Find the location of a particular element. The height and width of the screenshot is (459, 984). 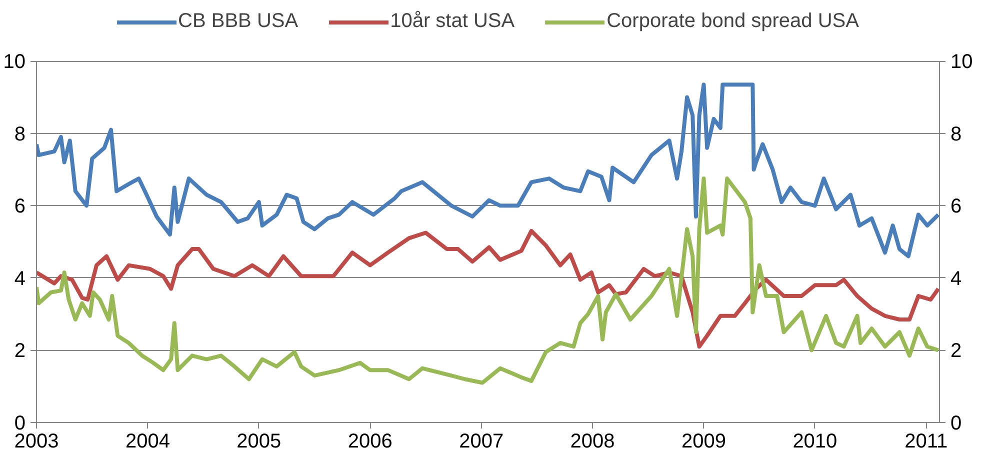

y2-tick-label: 4 is located at coordinates (956, 279).